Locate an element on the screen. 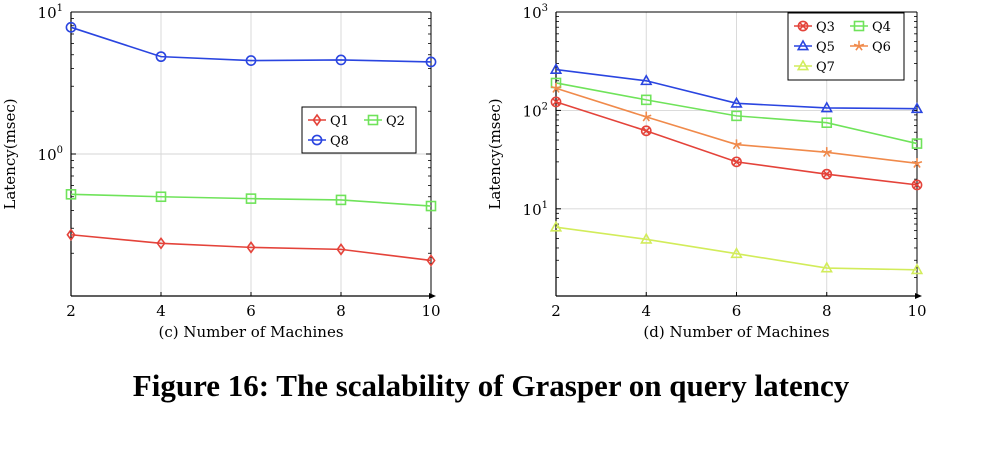 Image resolution: width=982 pixels, height=454 pixels. legend-label: Q4 is located at coordinates (881, 27).